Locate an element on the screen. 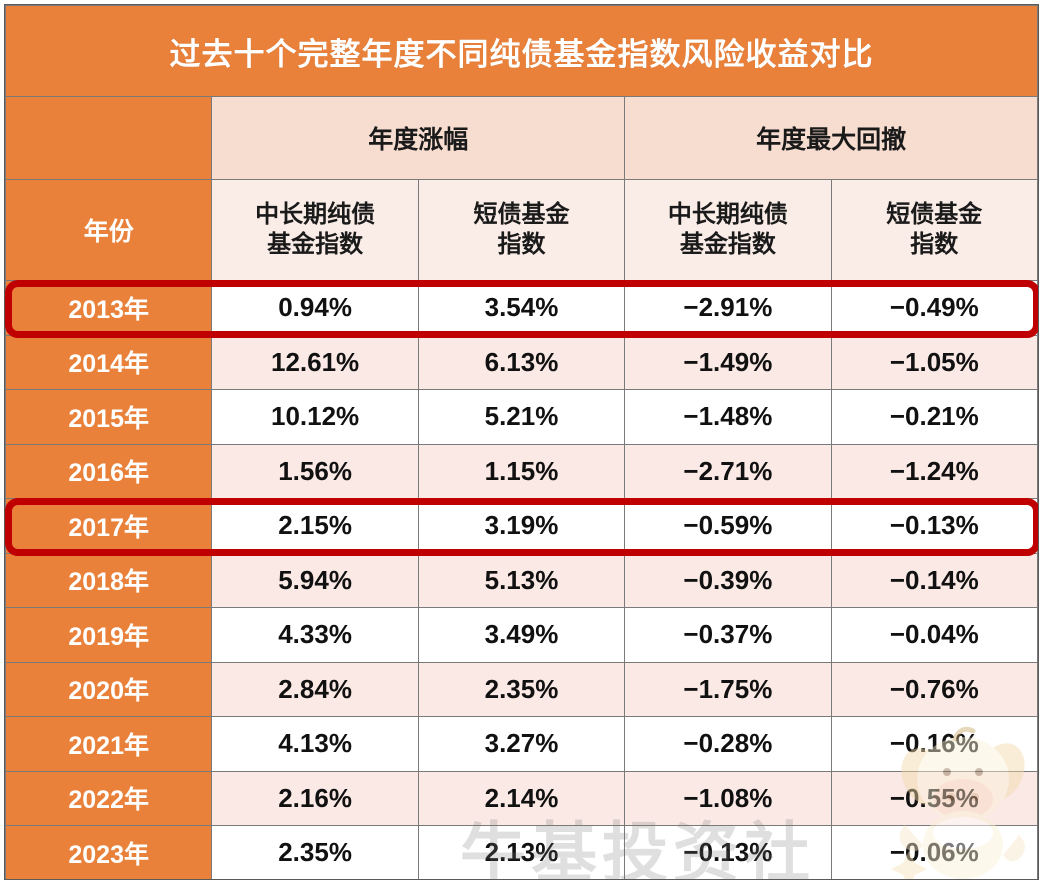 This screenshot has height=888, width=1043. column-header-gain-short: 短债基金 指数 is located at coordinates (521, 230).